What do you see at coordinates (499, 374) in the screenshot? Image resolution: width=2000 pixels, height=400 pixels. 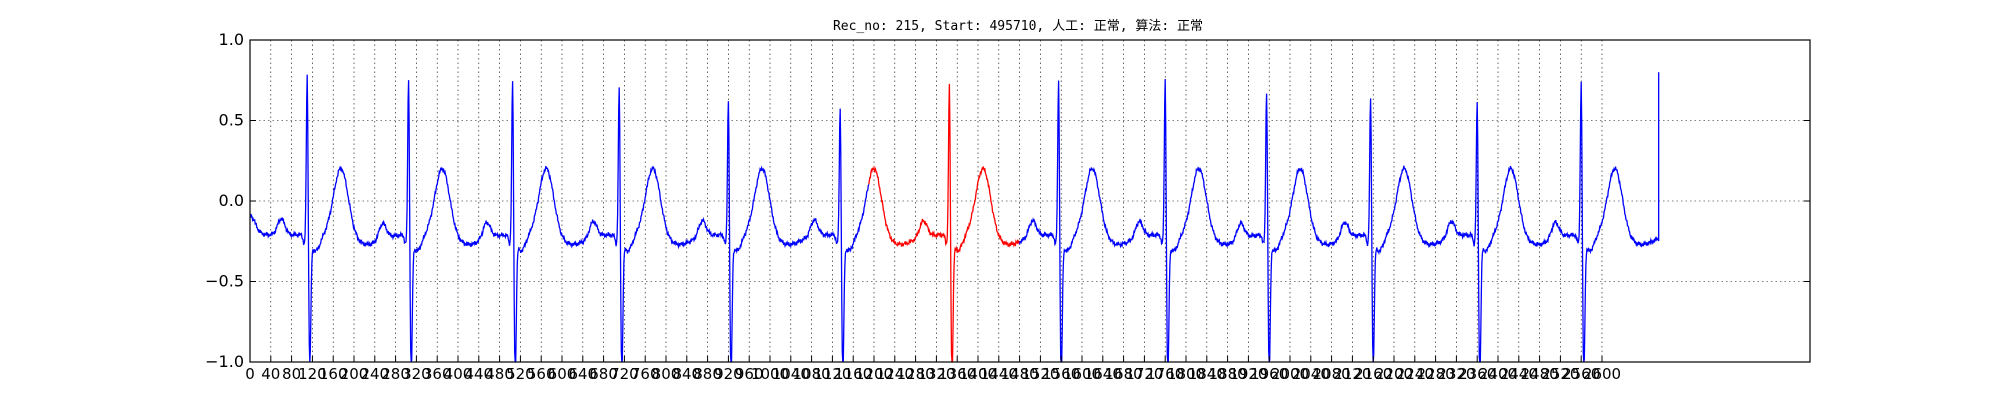 I see `x-tick-label: 480` at bounding box center [499, 374].